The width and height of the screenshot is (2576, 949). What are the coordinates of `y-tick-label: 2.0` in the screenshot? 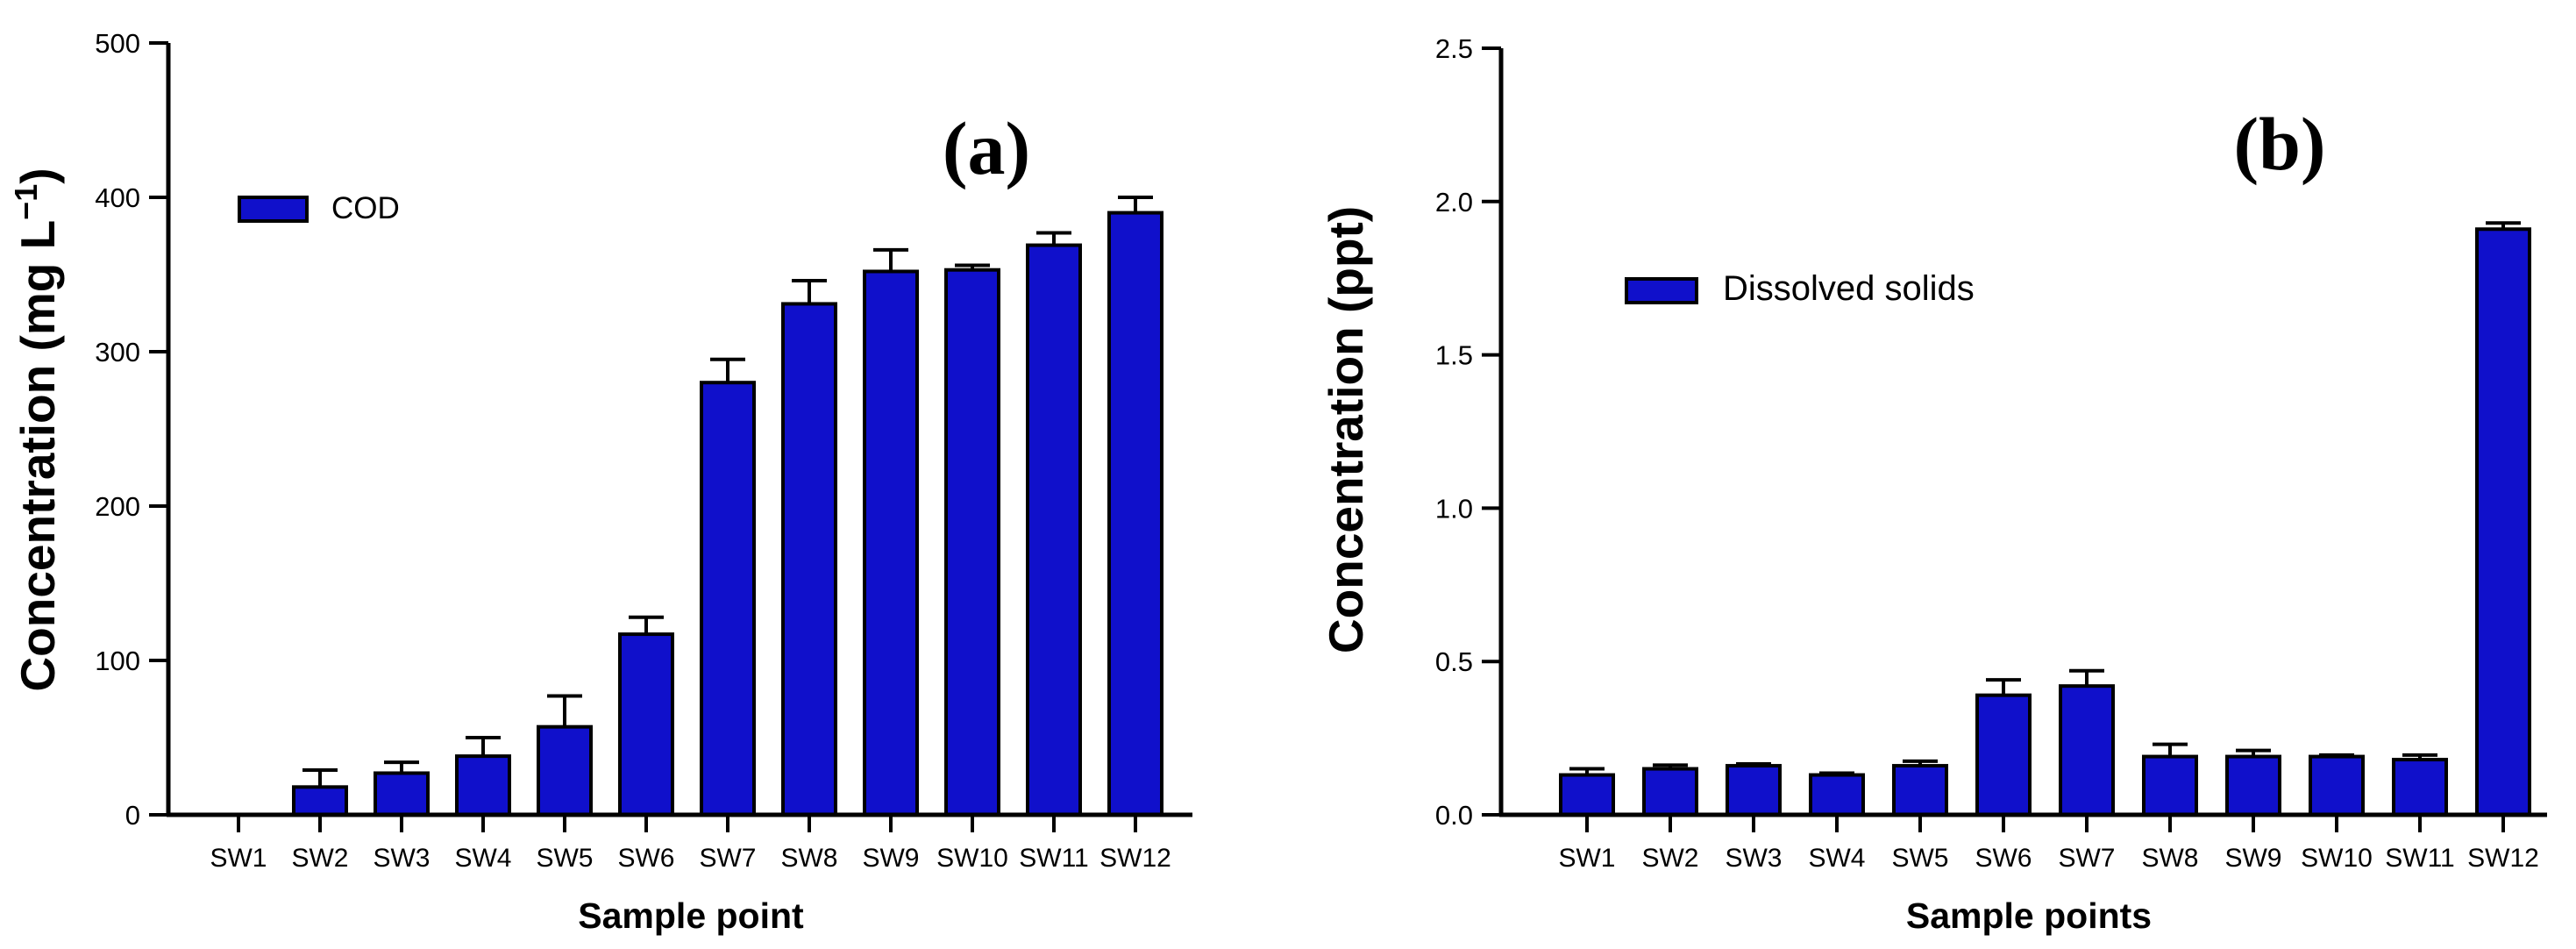 It's located at (1454, 202).